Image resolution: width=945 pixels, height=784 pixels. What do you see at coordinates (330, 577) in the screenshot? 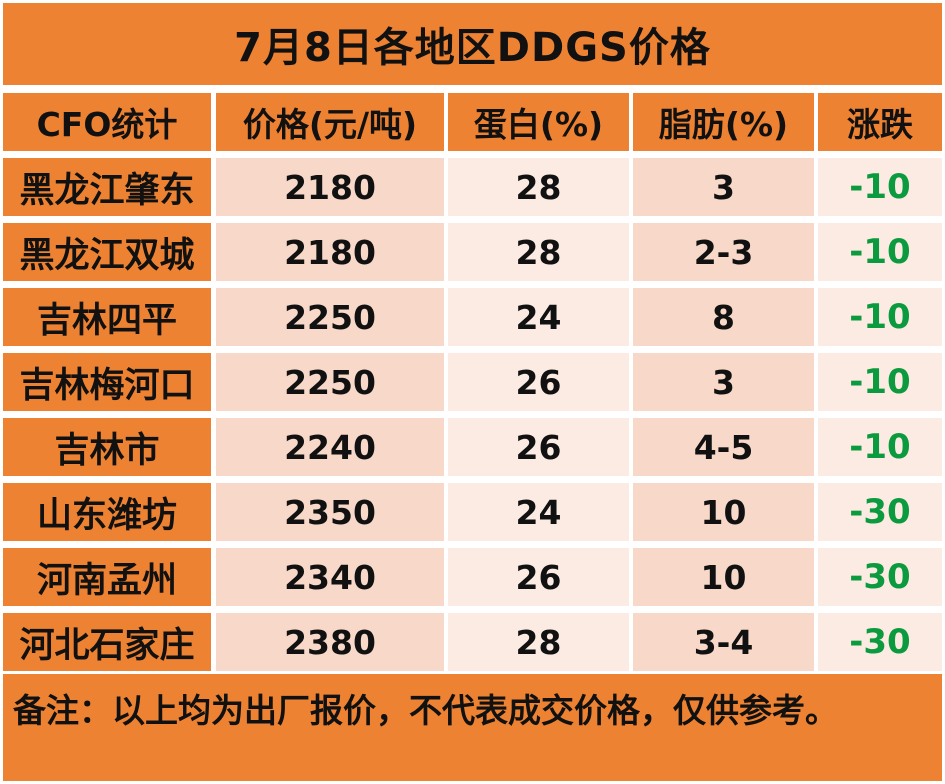
I see `cell-price: 2340` at bounding box center [330, 577].